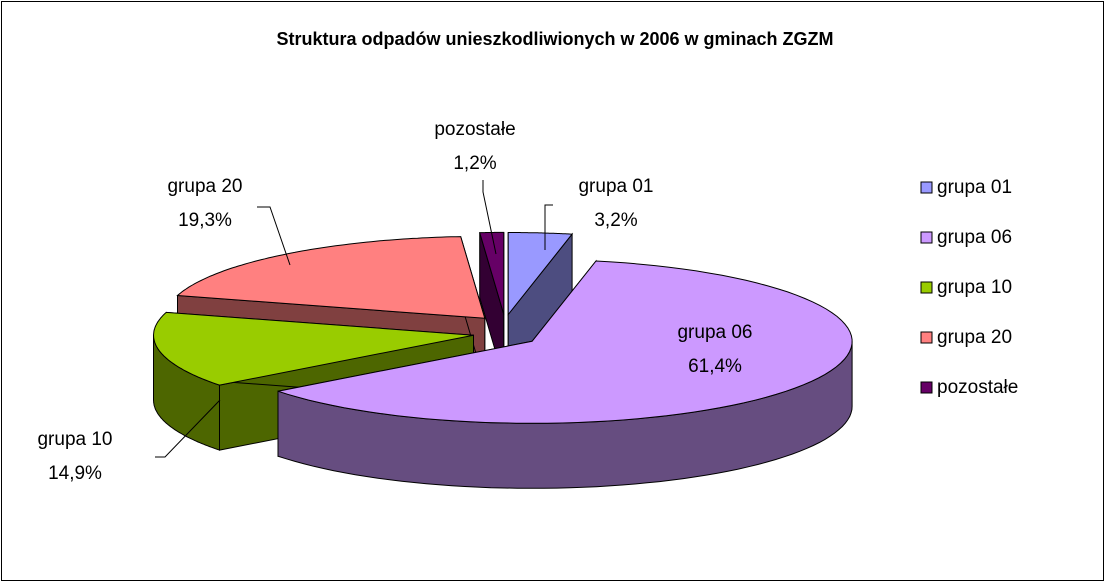 This screenshot has width=1109, height=583. I want to click on data-label-name: grupa 01, so click(615, 186).